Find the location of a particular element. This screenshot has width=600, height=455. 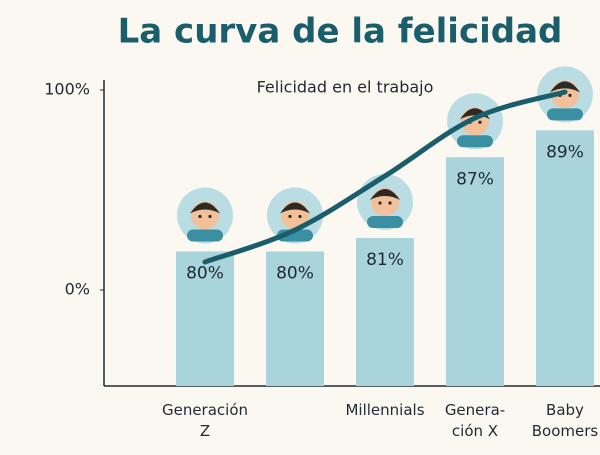

y-tick-label: 0% is located at coordinates (77, 289).